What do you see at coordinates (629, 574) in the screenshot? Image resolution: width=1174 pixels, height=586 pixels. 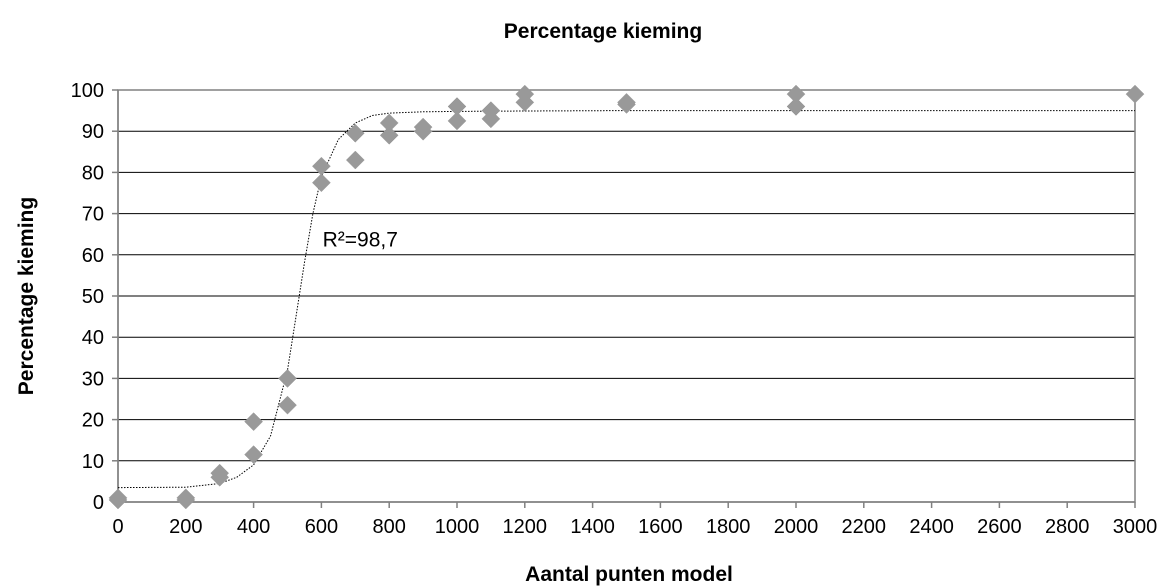 I see `x-axis-title: Aantal punten model` at bounding box center [629, 574].